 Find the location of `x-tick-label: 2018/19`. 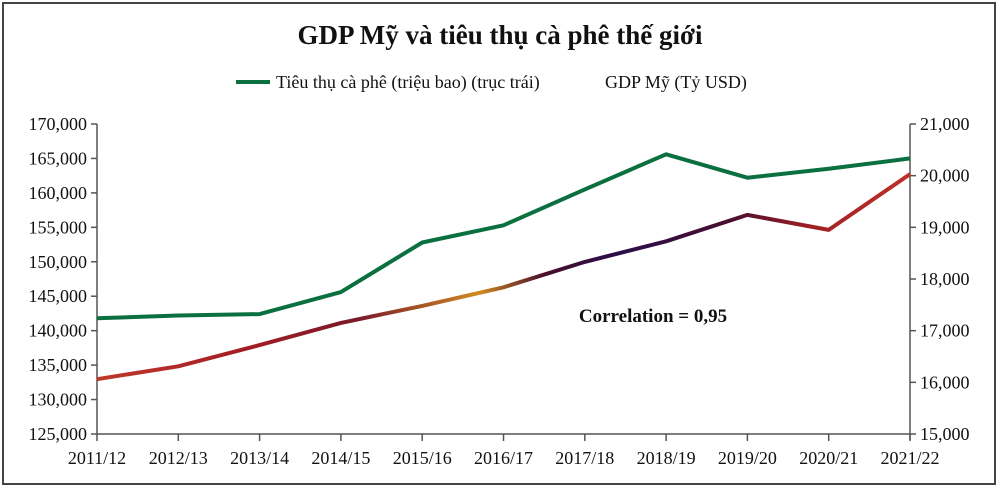

x-tick-label: 2018/19 is located at coordinates (666, 458).